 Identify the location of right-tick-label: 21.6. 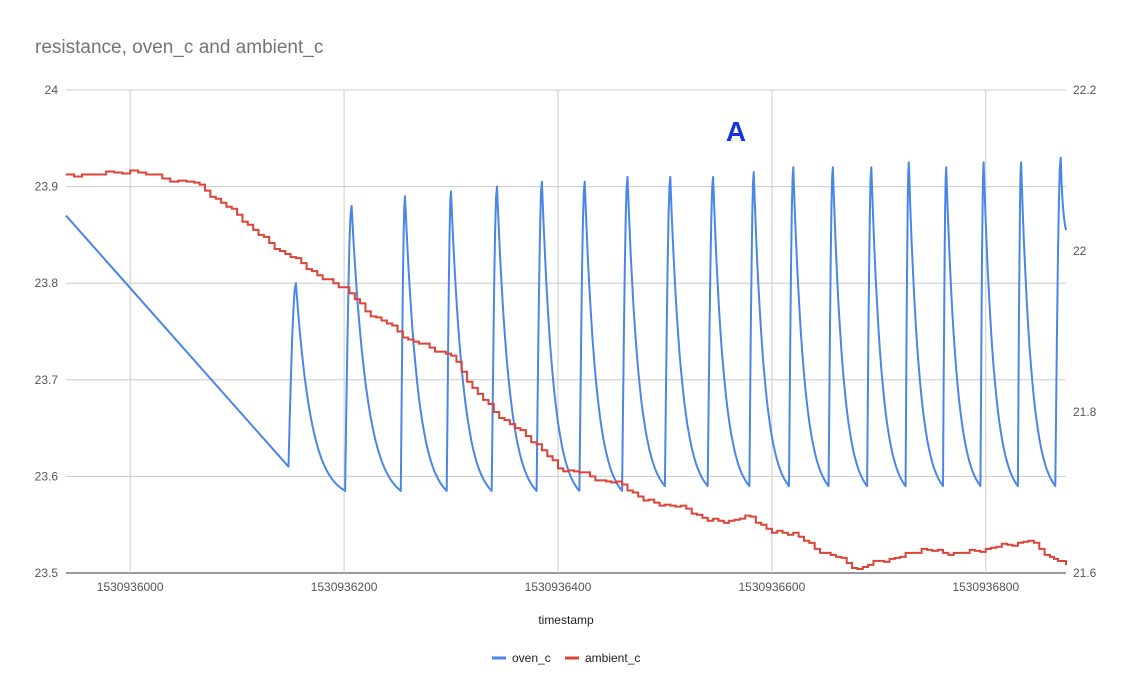
(1085, 573).